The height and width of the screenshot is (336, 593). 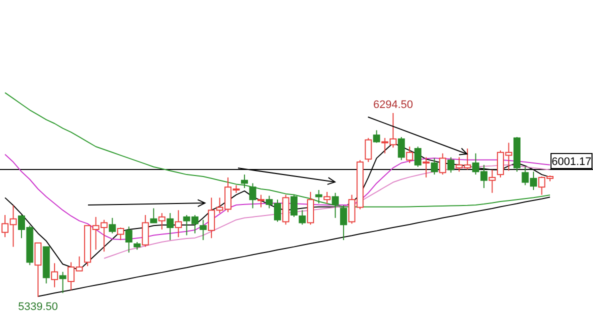 I want to click on ref-line-label: 6001.17, so click(x=572, y=162).